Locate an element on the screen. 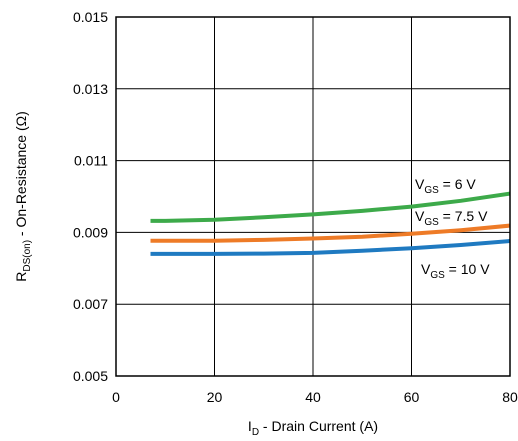  y-tick-label: 0.015 is located at coordinates (90, 17).